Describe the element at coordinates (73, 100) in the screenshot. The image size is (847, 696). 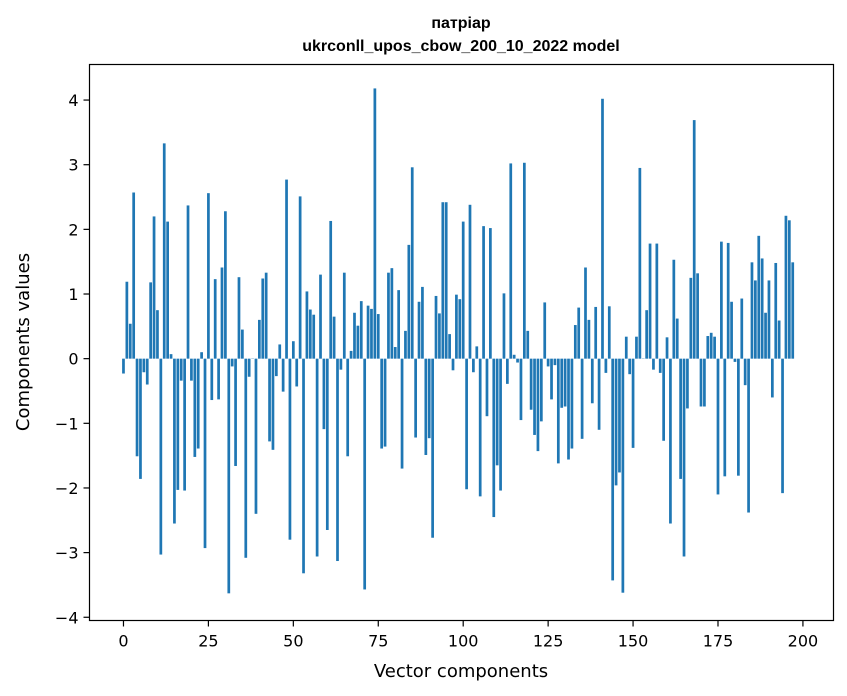
I see `y-tick-label: 4` at that location.